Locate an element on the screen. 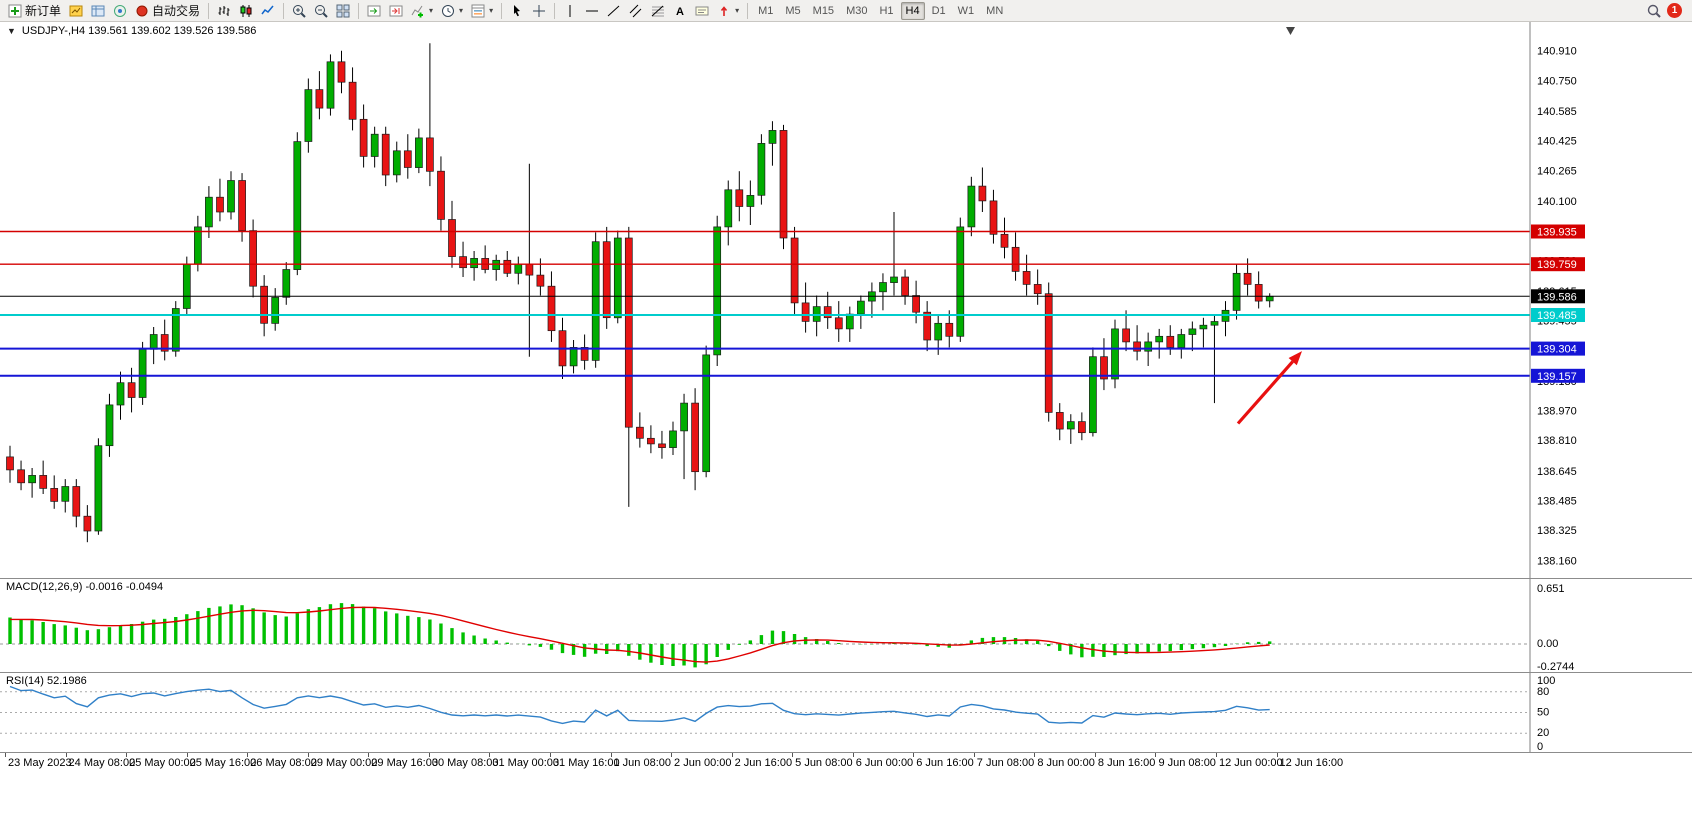  svg-text: 100 is located at coordinates (1546, 681).